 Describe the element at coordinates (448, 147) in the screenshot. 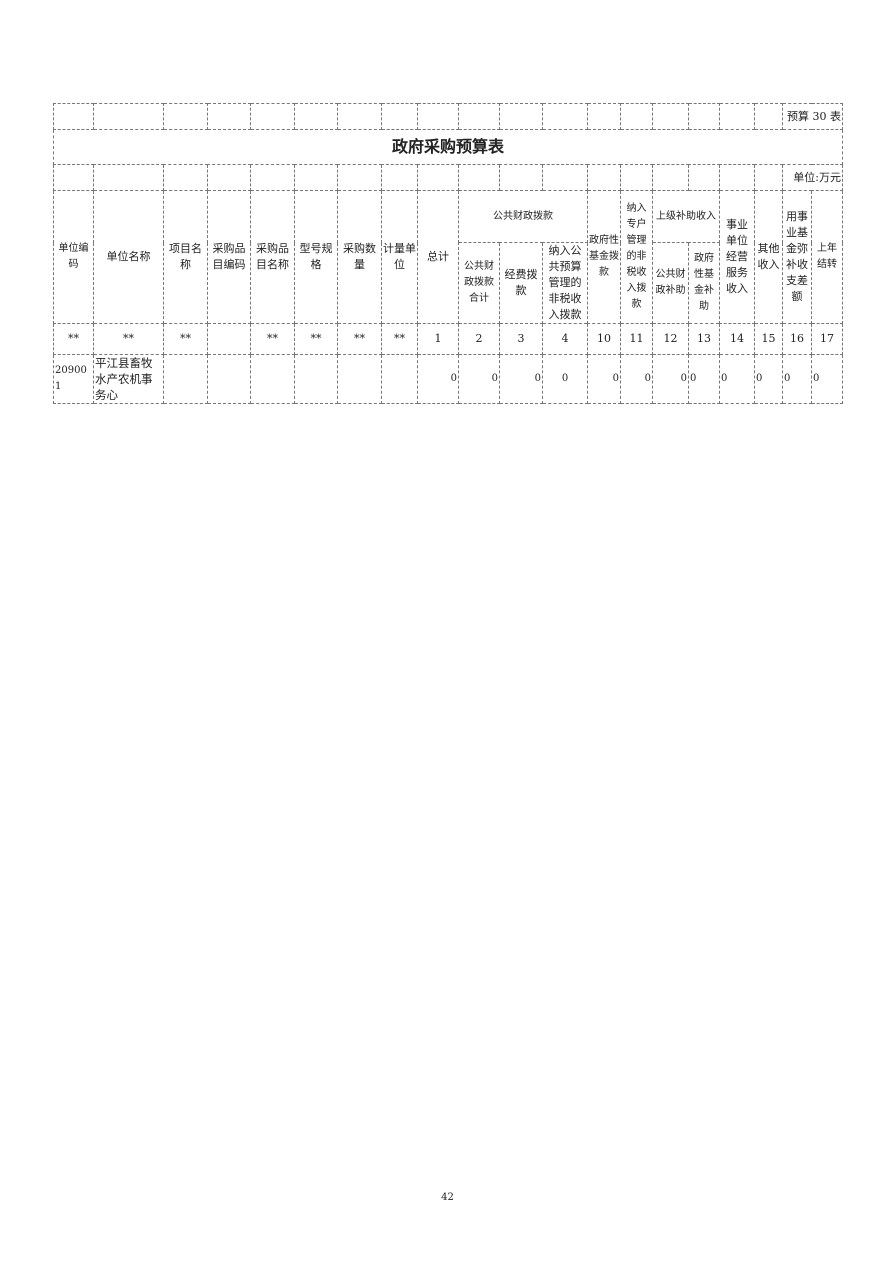

I see `page-title: 政府采购预算表` at that location.